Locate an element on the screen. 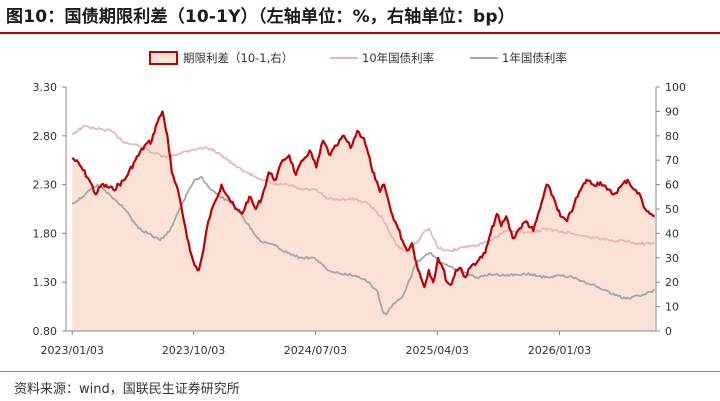  left-axis-tick-label: 1.80 is located at coordinates (45, 233).